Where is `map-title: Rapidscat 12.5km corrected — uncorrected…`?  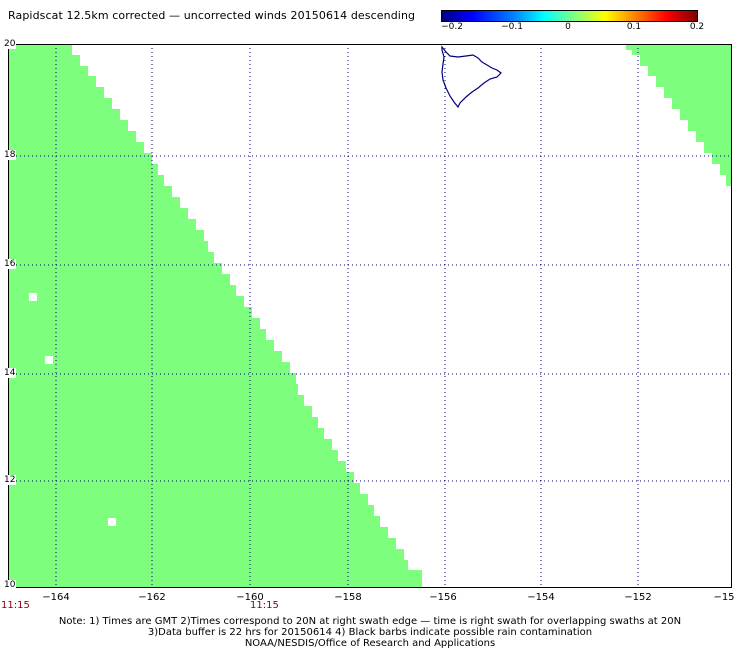
map-title: Rapidscat 12.5km corrected — uncorrected… is located at coordinates (212, 15).